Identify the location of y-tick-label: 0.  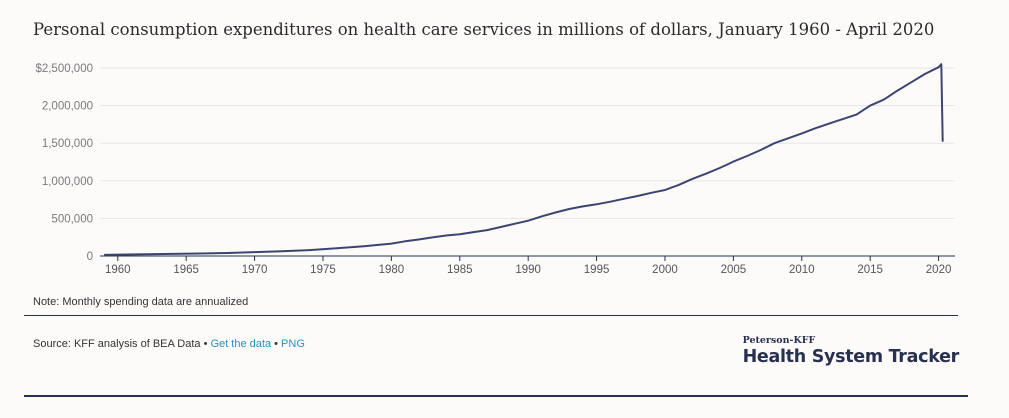
(90, 257).